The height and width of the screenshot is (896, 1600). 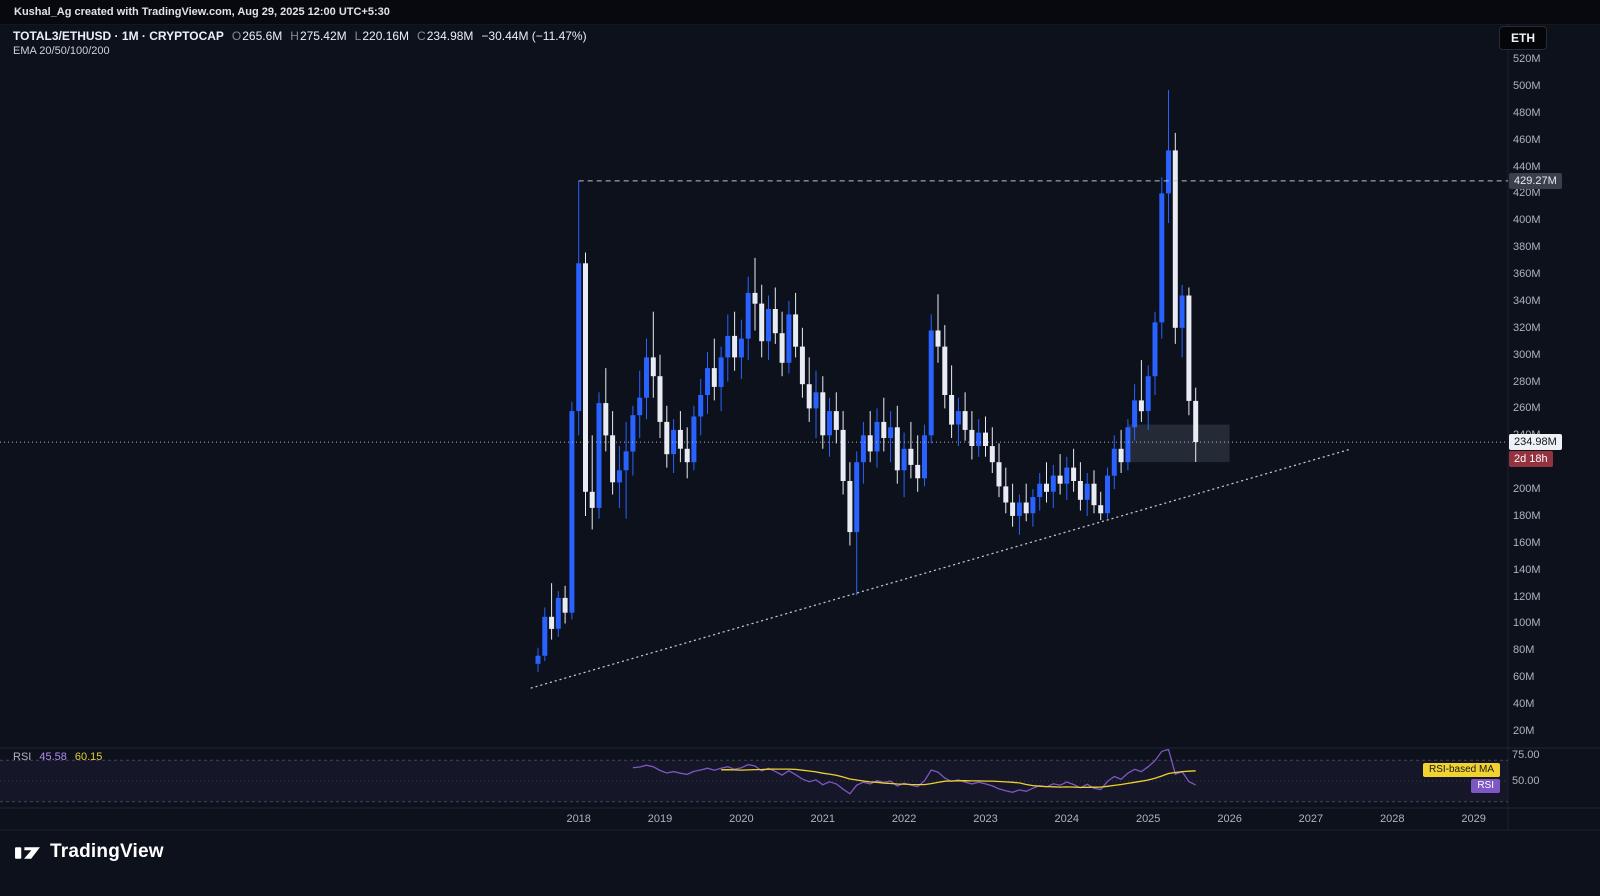 What do you see at coordinates (578, 819) in the screenshot?
I see `time-tick-label: 2018` at bounding box center [578, 819].